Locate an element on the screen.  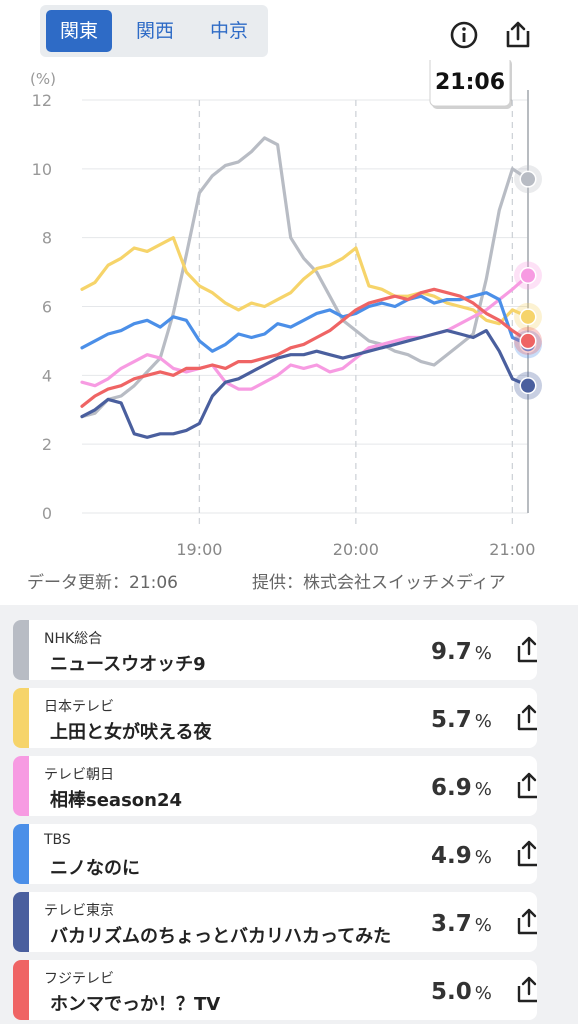
y-tick-label: 4 is located at coordinates (47, 375).